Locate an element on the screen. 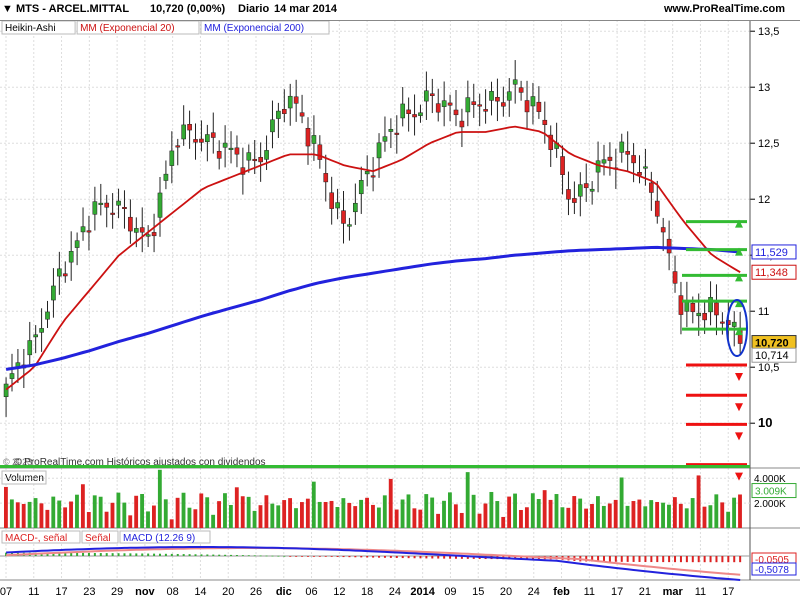 This screenshot has width=800, height=600. macd-tag-box is located at coordinates (774, 569).